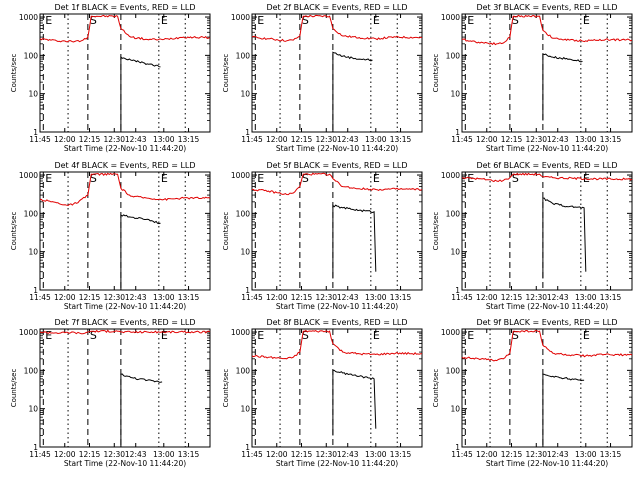  What do you see at coordinates (336, 7) in the screenshot?
I see `panel-title: Det 2f BLACK = Events, RED = LLD` at bounding box center [336, 7].